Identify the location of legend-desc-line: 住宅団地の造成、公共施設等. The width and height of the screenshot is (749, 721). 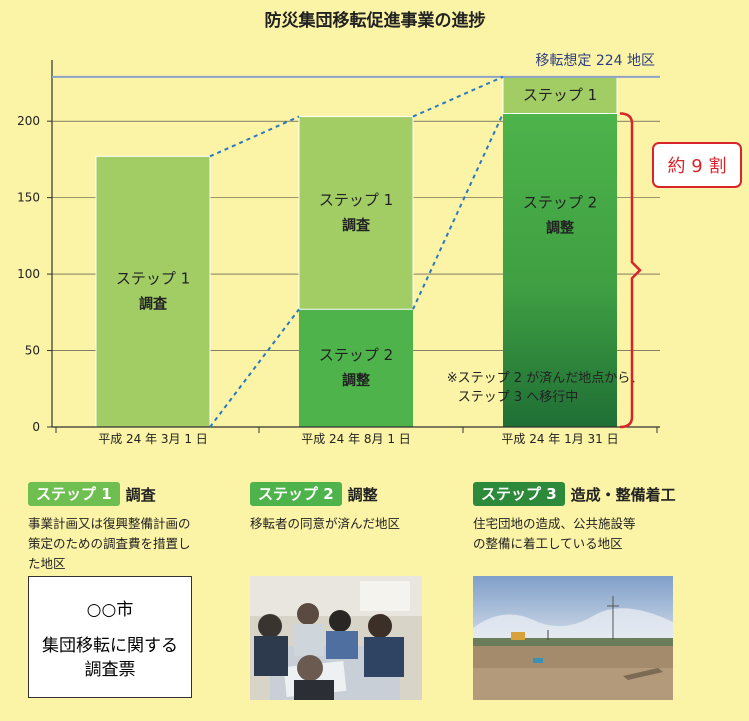
(554, 523).